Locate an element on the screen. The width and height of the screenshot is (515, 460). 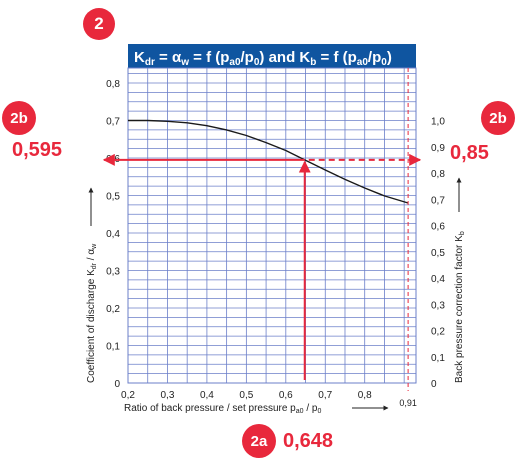
y-left-tick-labels: 00,10,20,30,40,50,60,70,8 is located at coordinates (113, 234).